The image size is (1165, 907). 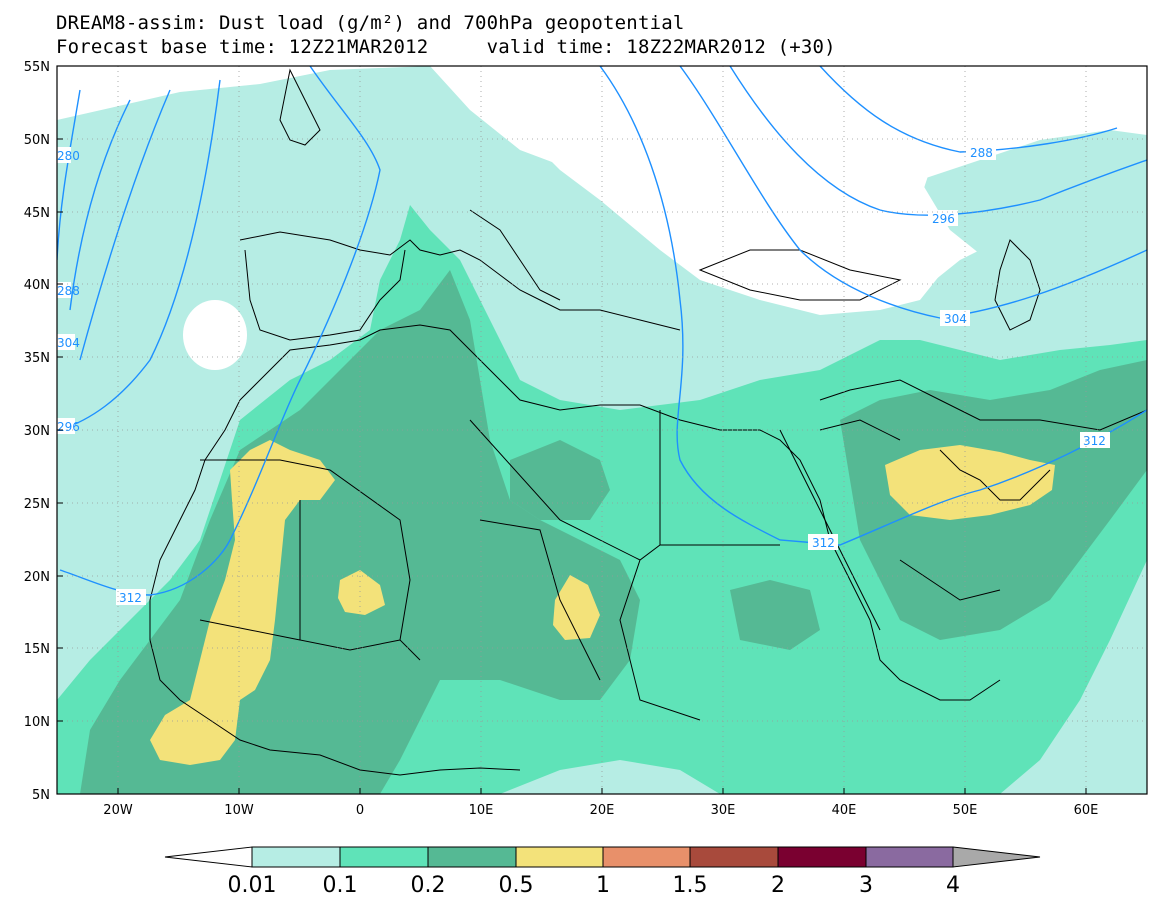 I want to click on colorbar-label: 1.5, so click(x=690, y=885).